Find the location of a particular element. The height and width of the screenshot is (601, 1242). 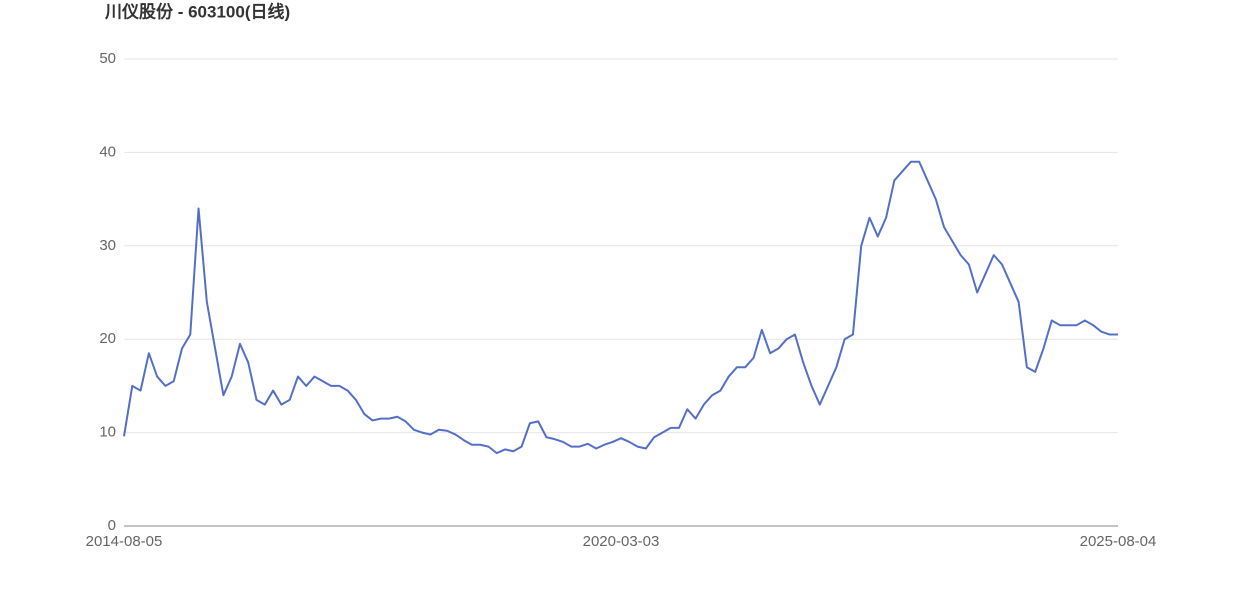

chart-title: 川仪股份 - 603100(日线) is located at coordinates (197, 11).